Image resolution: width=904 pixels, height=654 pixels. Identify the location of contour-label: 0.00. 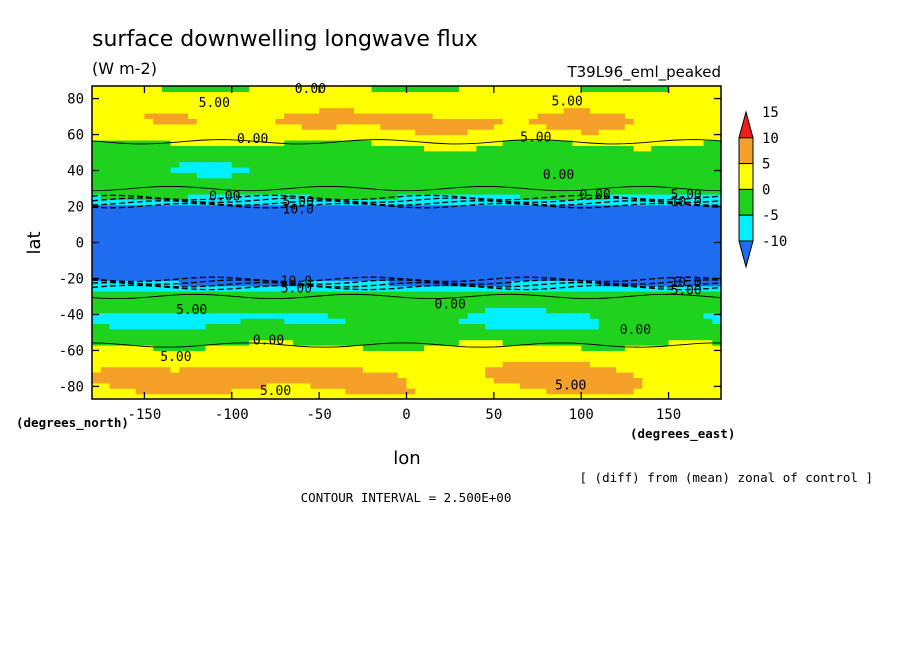
(595, 195).